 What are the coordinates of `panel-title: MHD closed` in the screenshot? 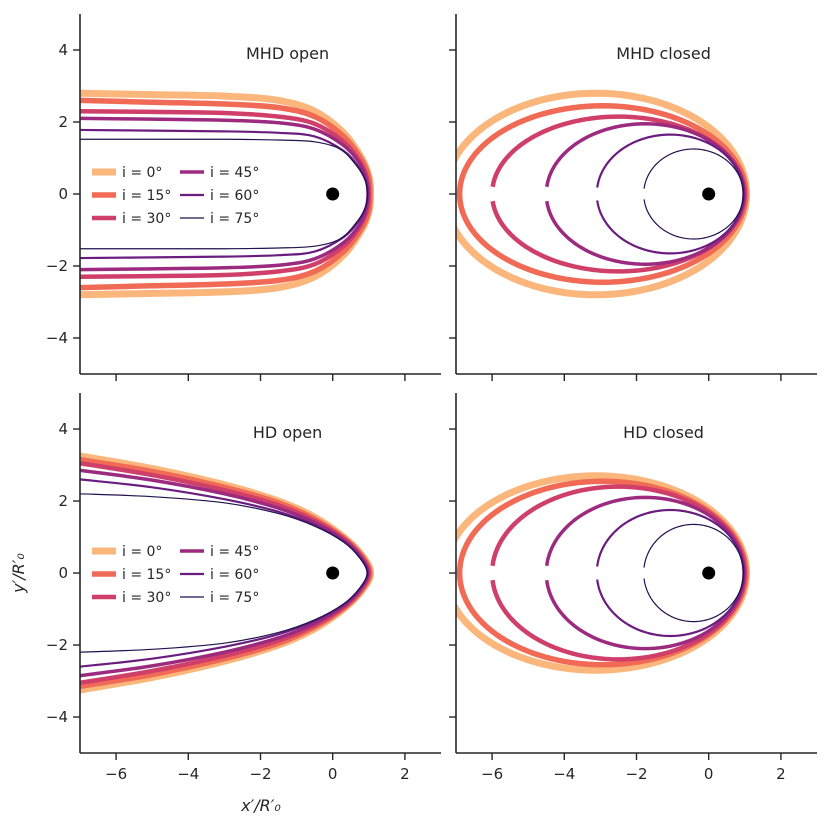 It's located at (663, 53).